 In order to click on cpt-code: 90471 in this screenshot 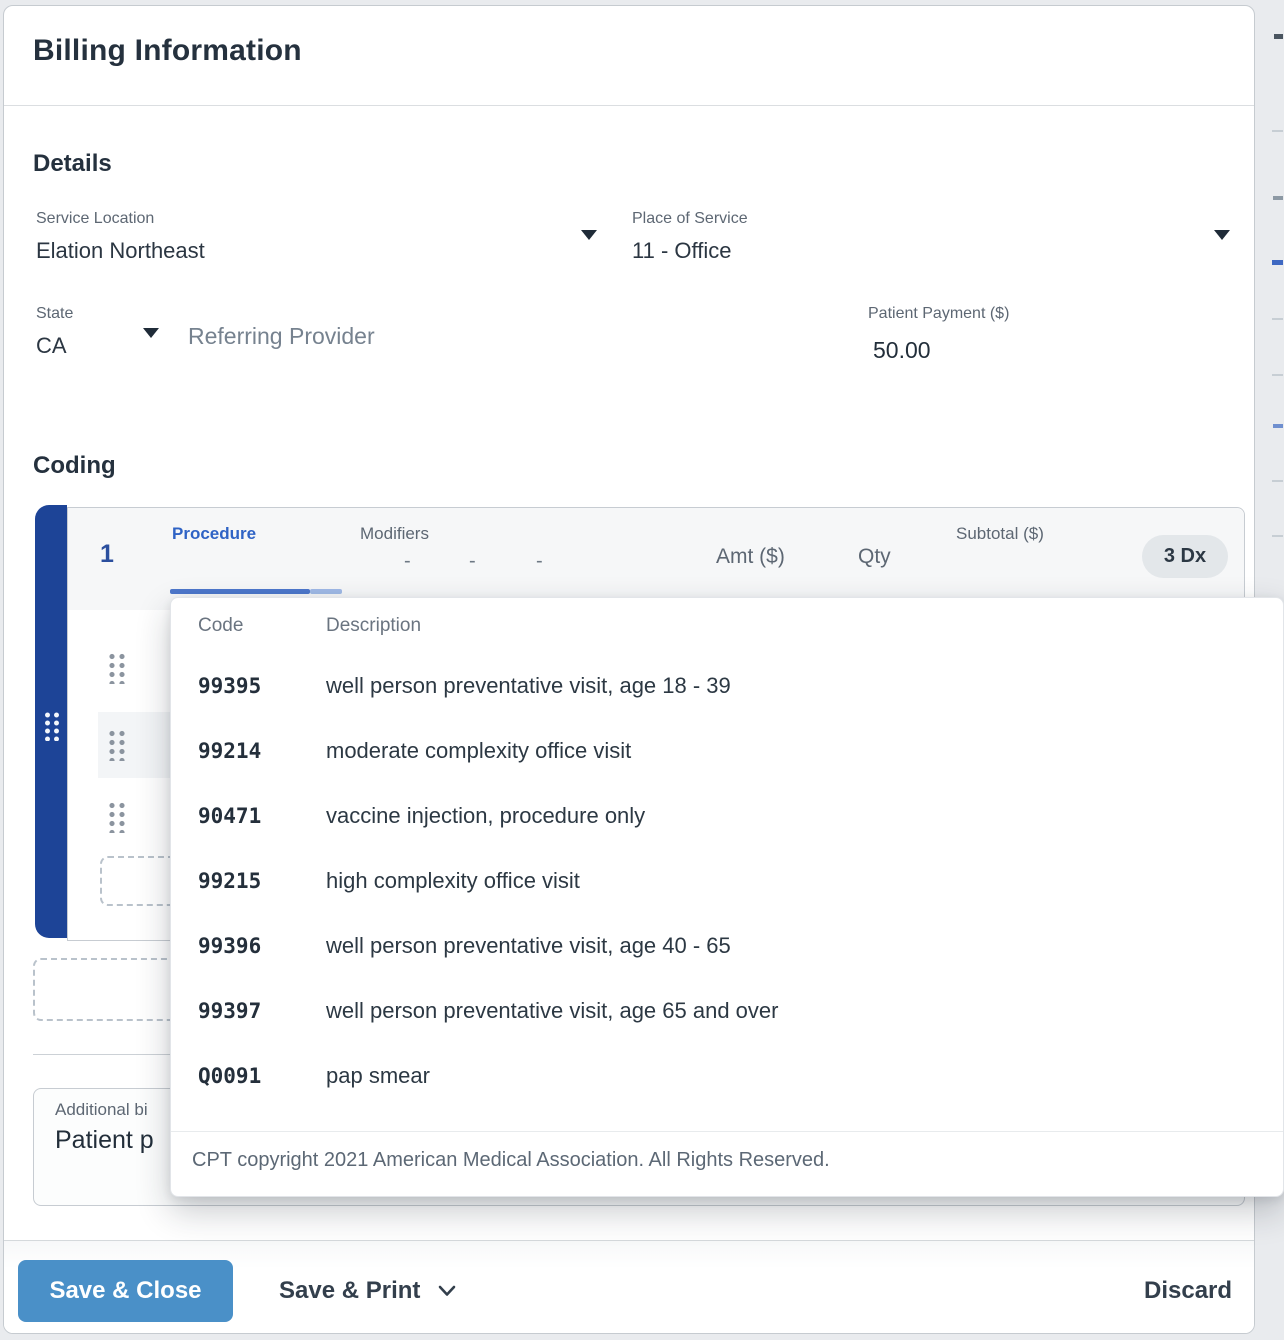, I will do `click(230, 815)`.